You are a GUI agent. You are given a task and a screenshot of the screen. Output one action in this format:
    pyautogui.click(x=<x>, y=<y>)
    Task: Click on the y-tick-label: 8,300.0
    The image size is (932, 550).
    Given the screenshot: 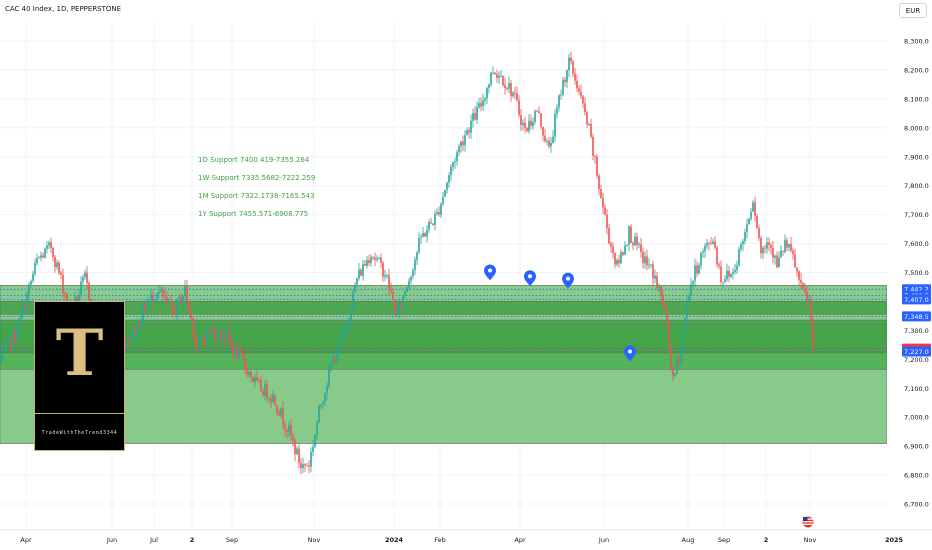 What is the action you would take?
    pyautogui.click(x=916, y=42)
    